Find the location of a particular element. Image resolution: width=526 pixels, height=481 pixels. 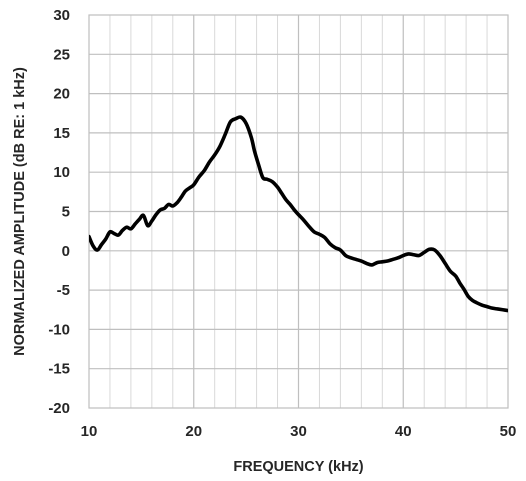

x-tick-label: 30 is located at coordinates (298, 431).